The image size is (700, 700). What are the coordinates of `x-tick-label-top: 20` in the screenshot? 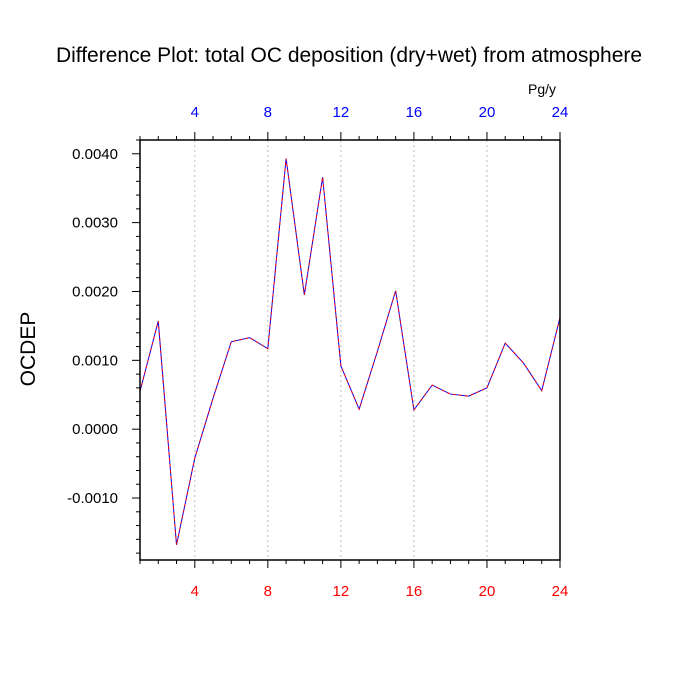 It's located at (487, 112).